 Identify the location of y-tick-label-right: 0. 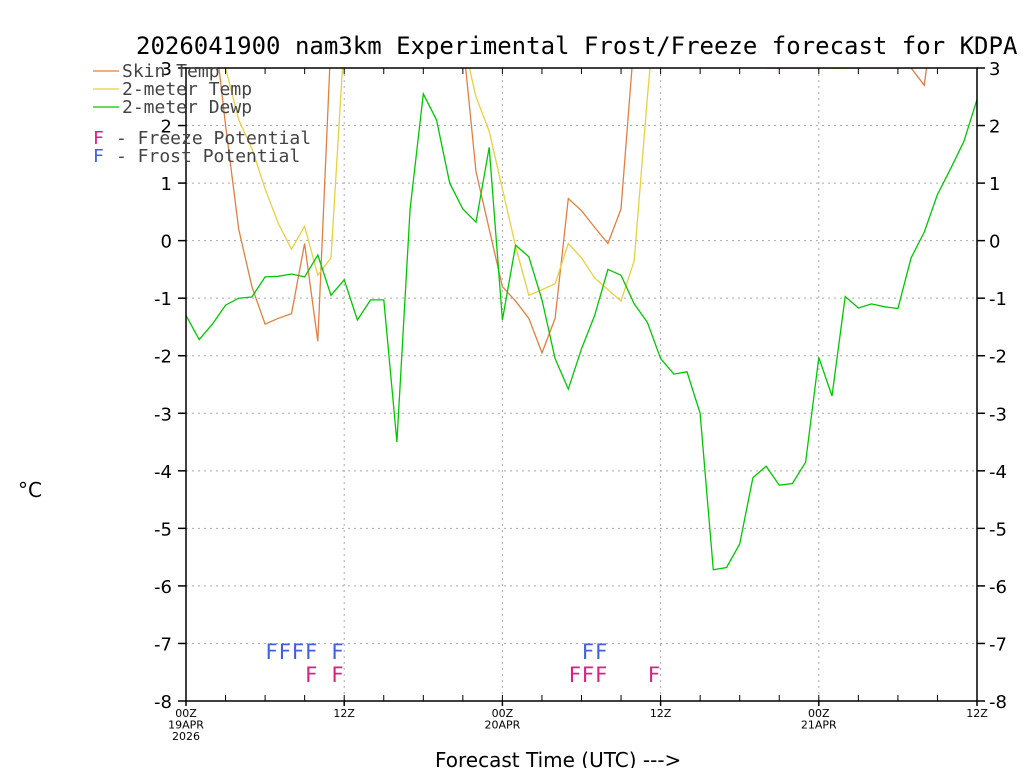
(994, 242).